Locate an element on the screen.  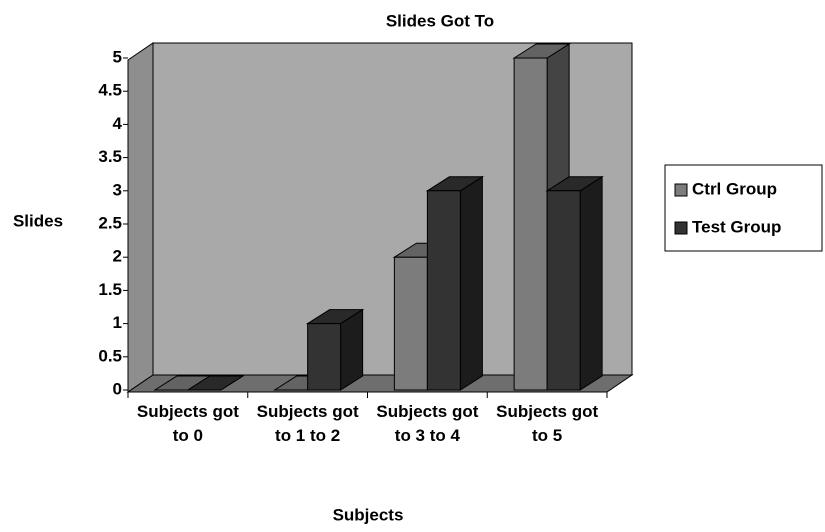
y-tick-label: 2.5 is located at coordinates (110, 222).